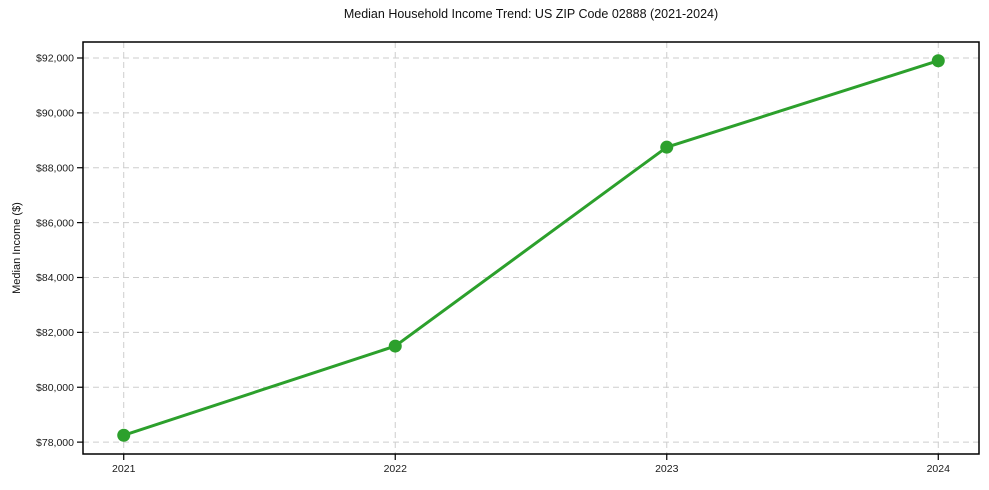 The image size is (989, 490). I want to click on y-tick-label: $80,000, so click(55, 388).